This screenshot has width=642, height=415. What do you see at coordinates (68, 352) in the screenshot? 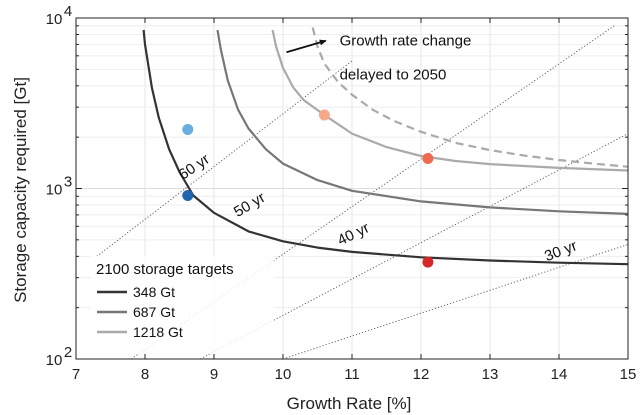
I see `y-tick-exponent: 2` at bounding box center [68, 352].